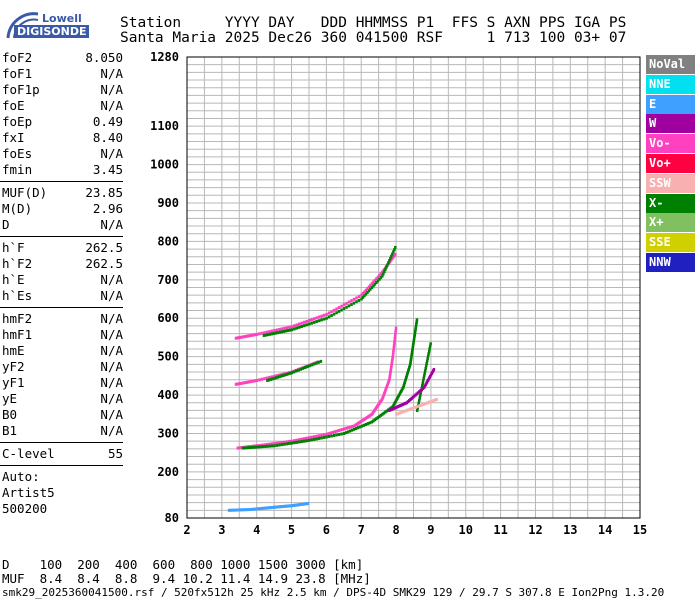  Describe the element at coordinates (172, 518) in the screenshot. I see `y-tick-label: 80` at that location.